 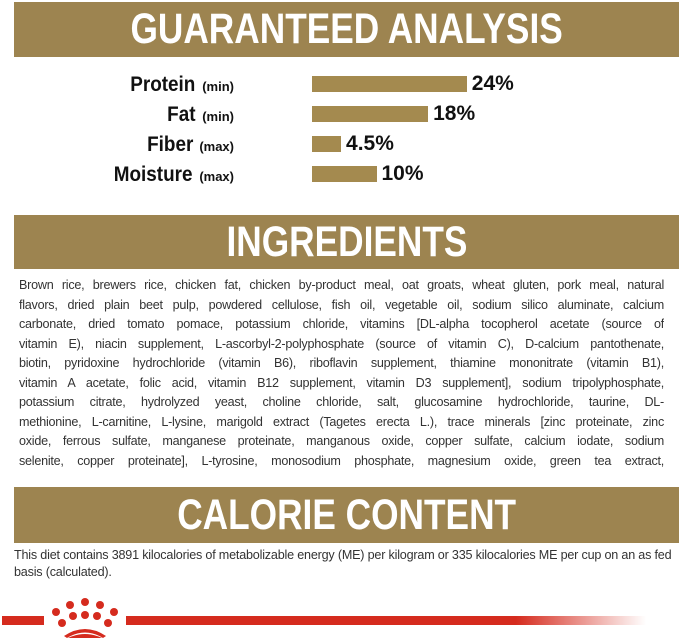 I want to click on ingredients-header: INGREDIENTS, so click(x=346, y=242).